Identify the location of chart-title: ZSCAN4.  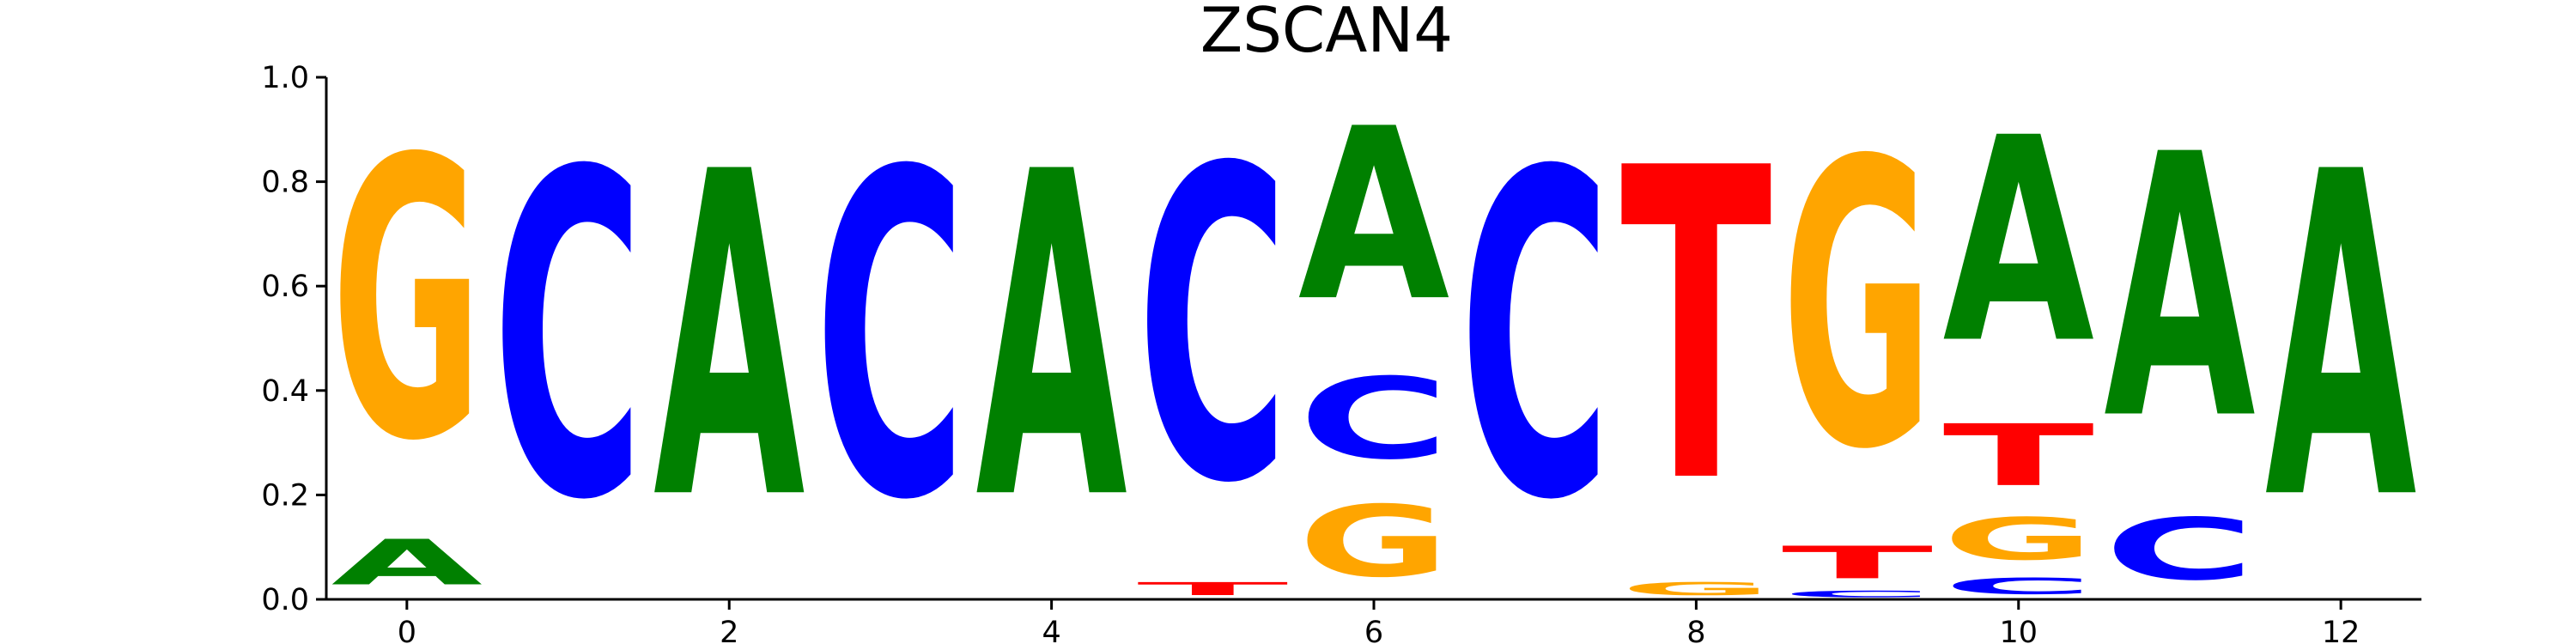
(1327, 33).